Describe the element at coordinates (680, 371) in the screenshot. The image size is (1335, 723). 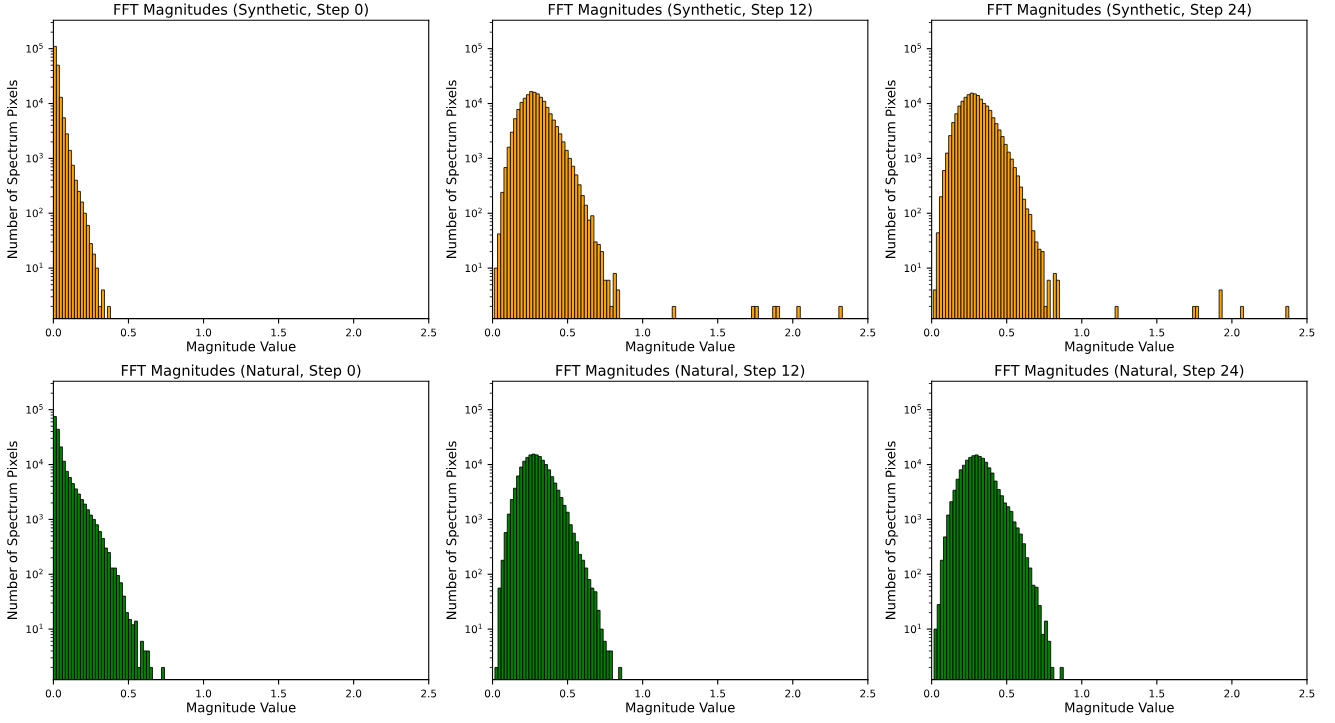
I see `chart-title: FFT Magnitudes (Natural, Step 12)` at that location.